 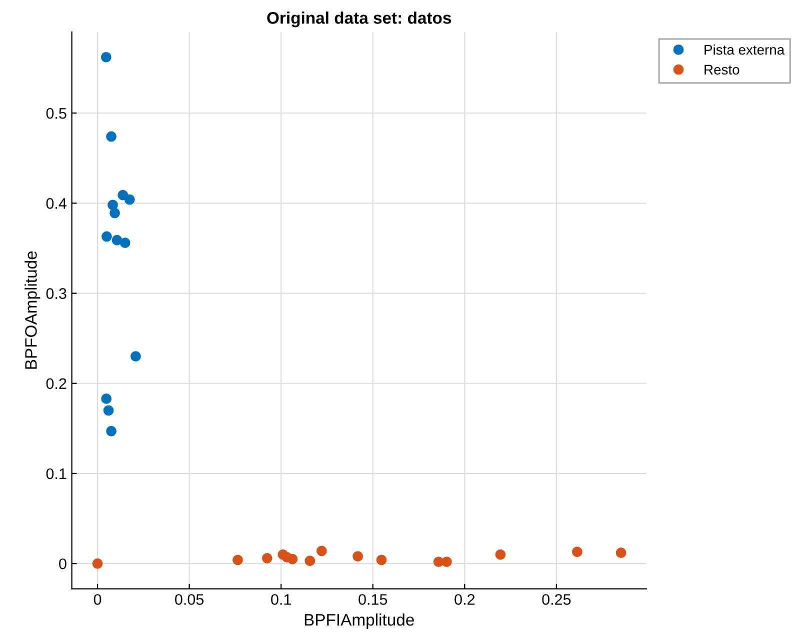 I want to click on y-tick-label: 0.1, so click(x=56, y=474).